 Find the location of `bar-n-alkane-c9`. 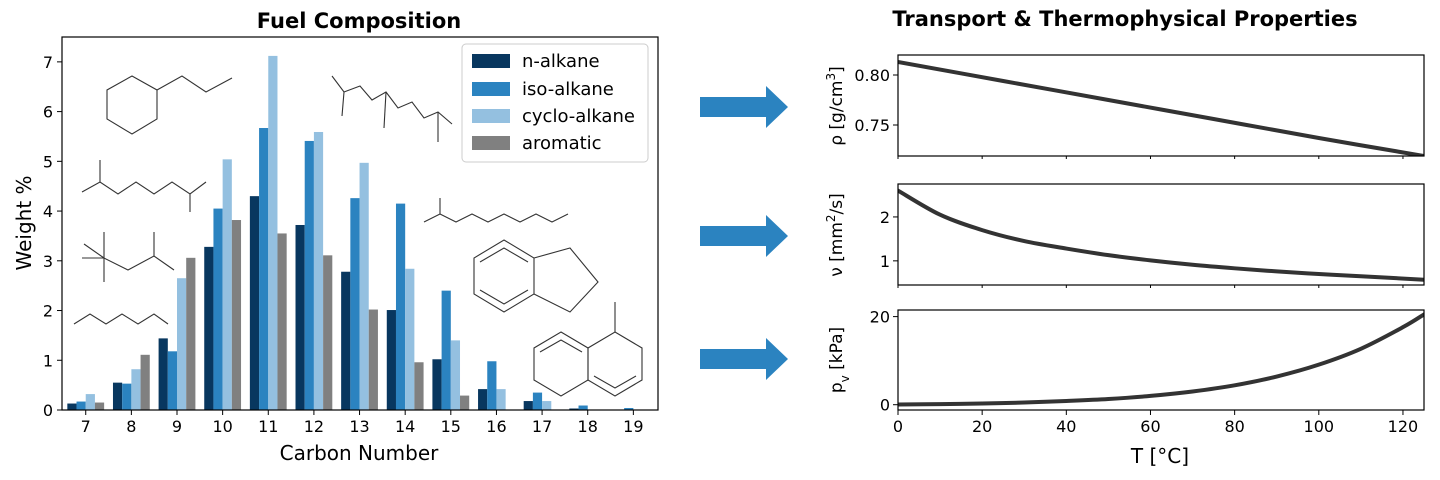

bar-n-alkane-c9 is located at coordinates (163, 374).